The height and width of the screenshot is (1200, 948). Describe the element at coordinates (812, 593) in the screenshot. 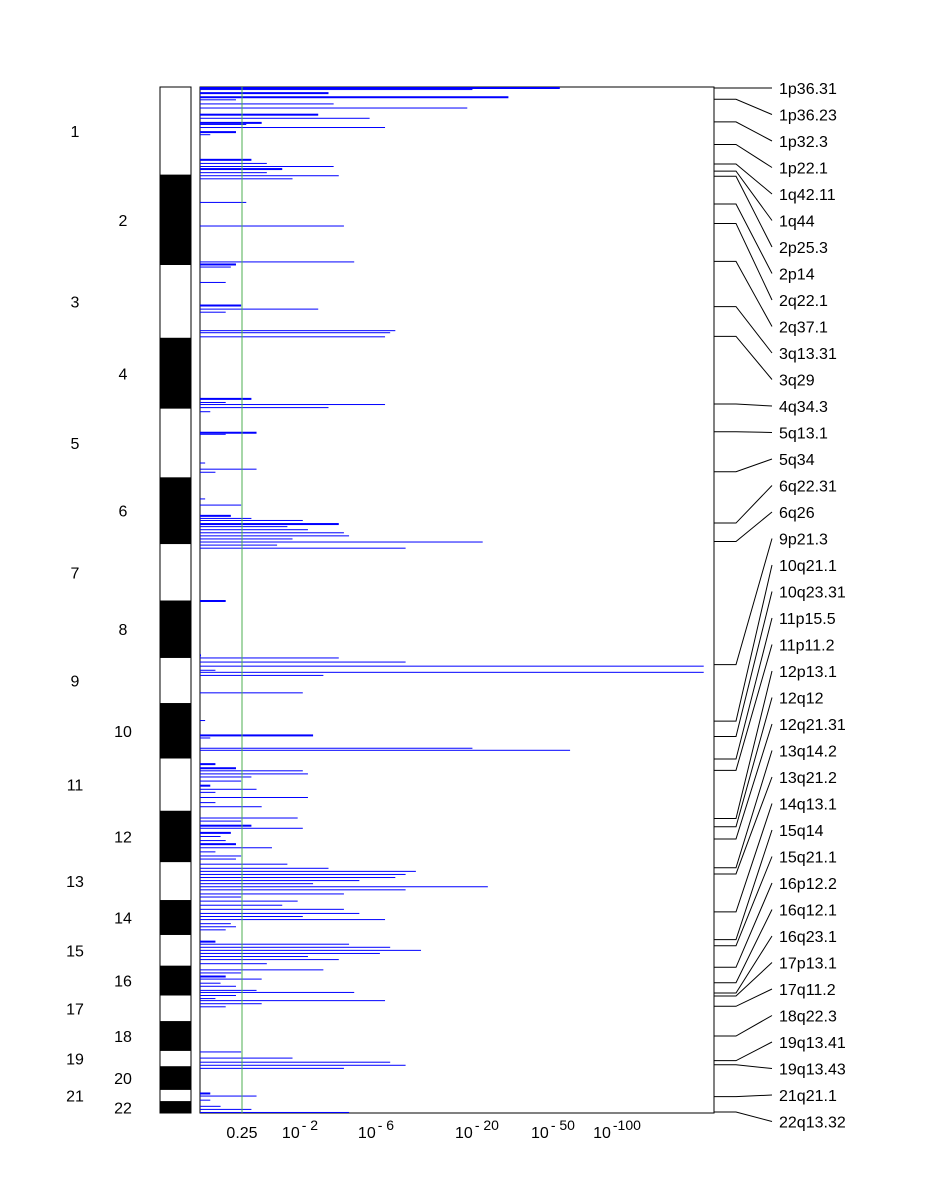

I see `region-label: 10q23.31` at that location.